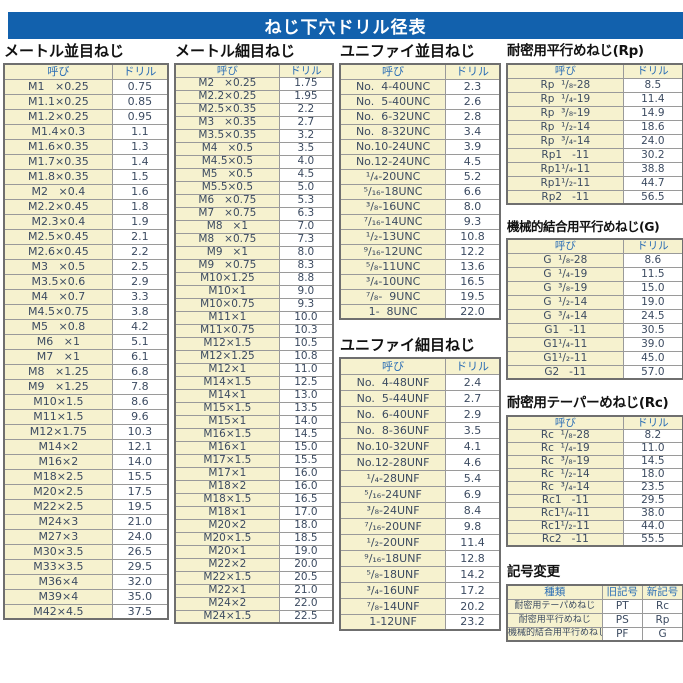  I want to click on table-row: M14×1 13.0, so click(254, 395).